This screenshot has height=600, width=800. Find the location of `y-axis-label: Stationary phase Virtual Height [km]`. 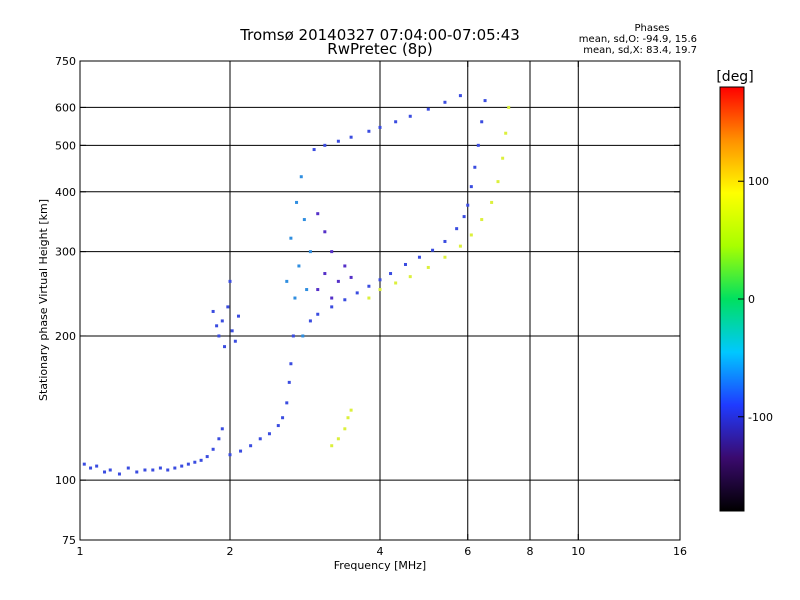

y-axis-label: Stationary phase Virtual Height [km] is located at coordinates (43, 300).